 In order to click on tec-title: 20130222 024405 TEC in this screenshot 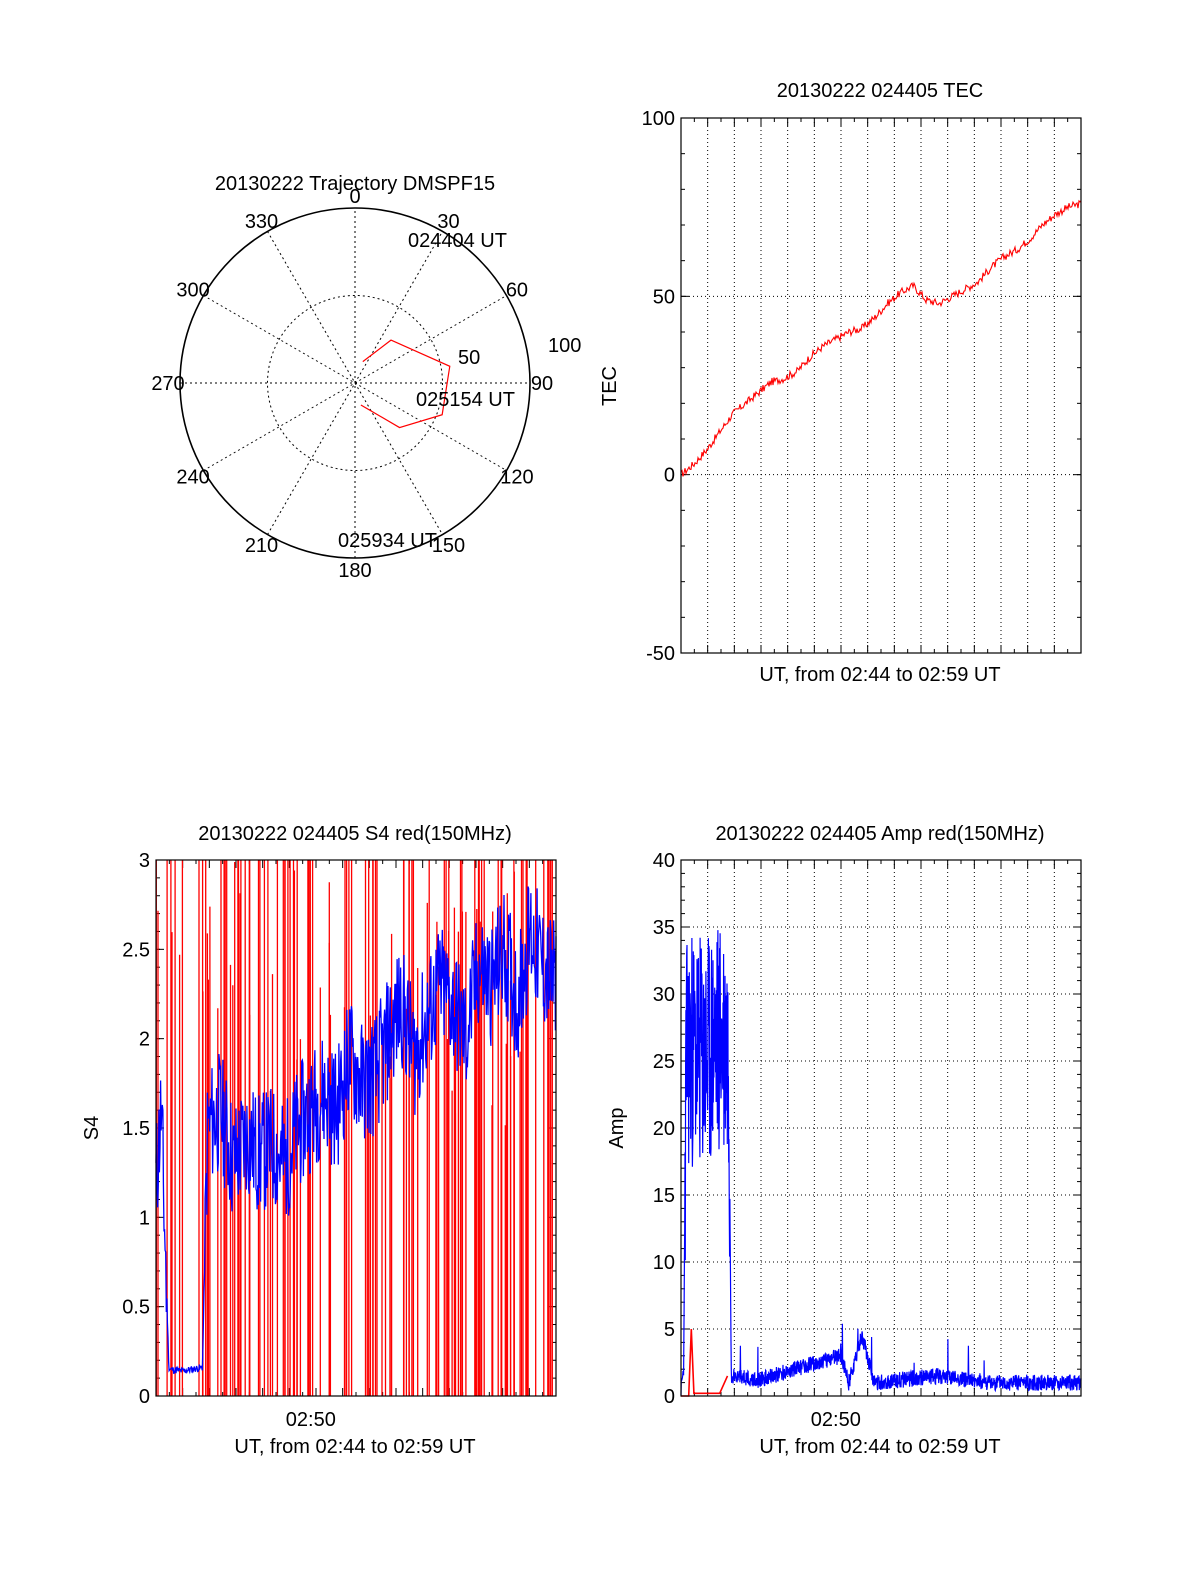, I will do `click(880, 91)`.